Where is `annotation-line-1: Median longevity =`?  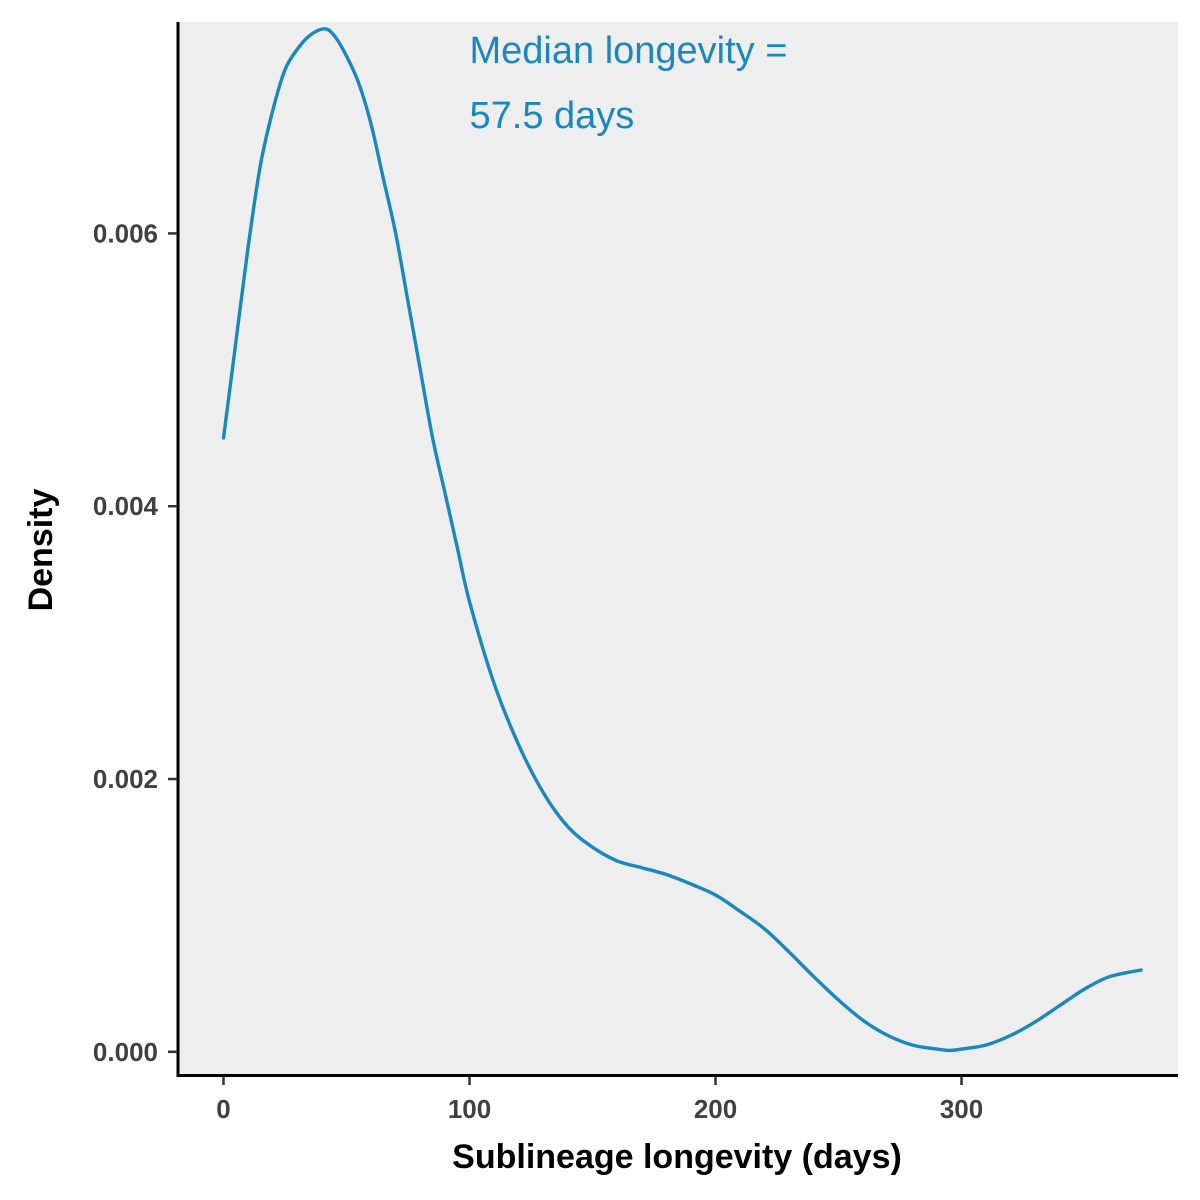
annotation-line-1: Median longevity = is located at coordinates (629, 51).